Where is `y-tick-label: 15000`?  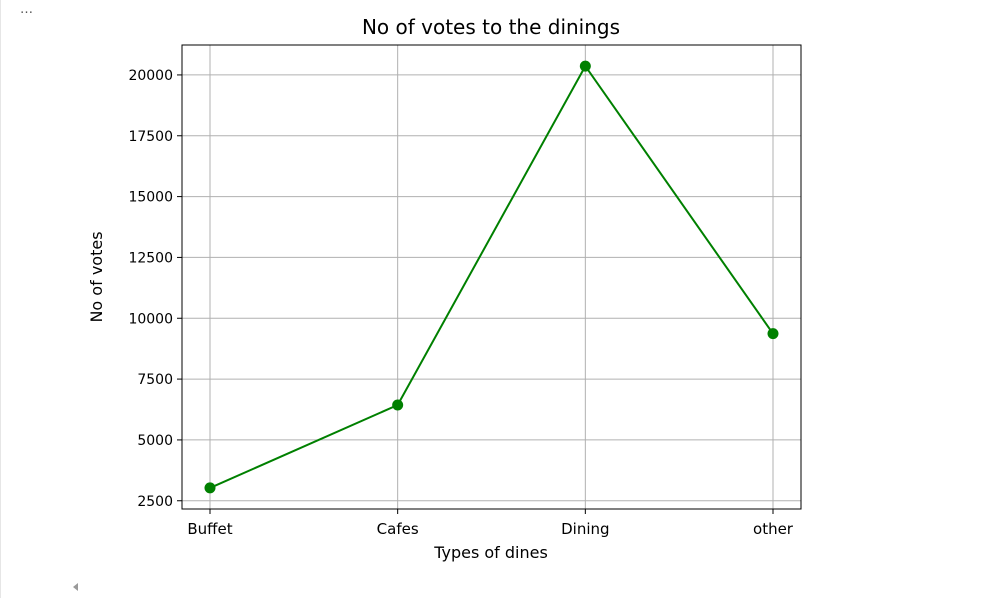 y-tick-label: 15000 is located at coordinates (150, 198).